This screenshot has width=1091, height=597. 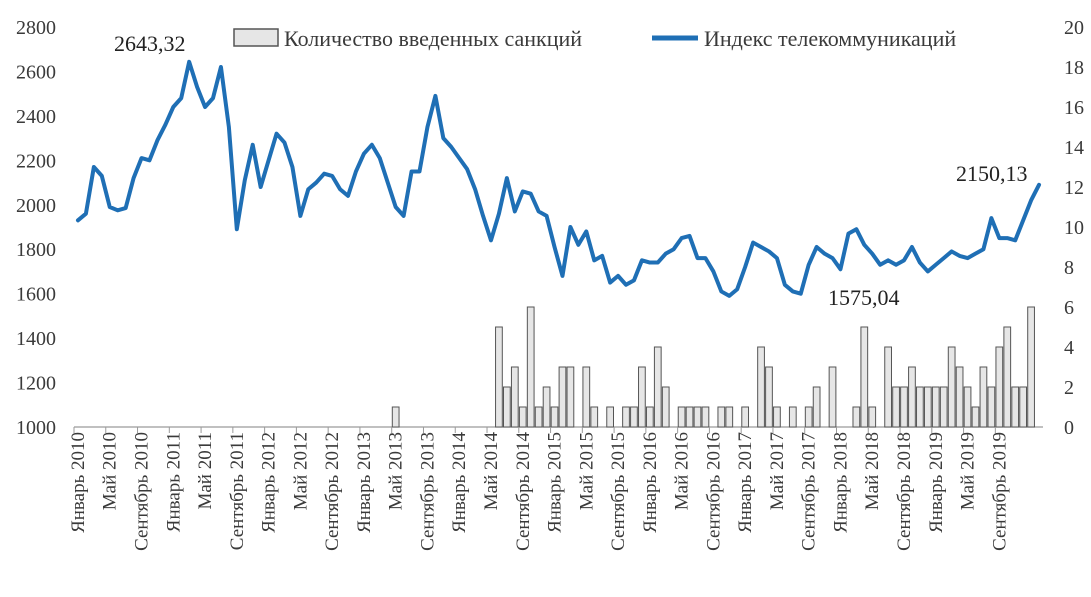 I want to click on legend-line-label: Индекс телекоммуникаций, so click(x=830, y=38).